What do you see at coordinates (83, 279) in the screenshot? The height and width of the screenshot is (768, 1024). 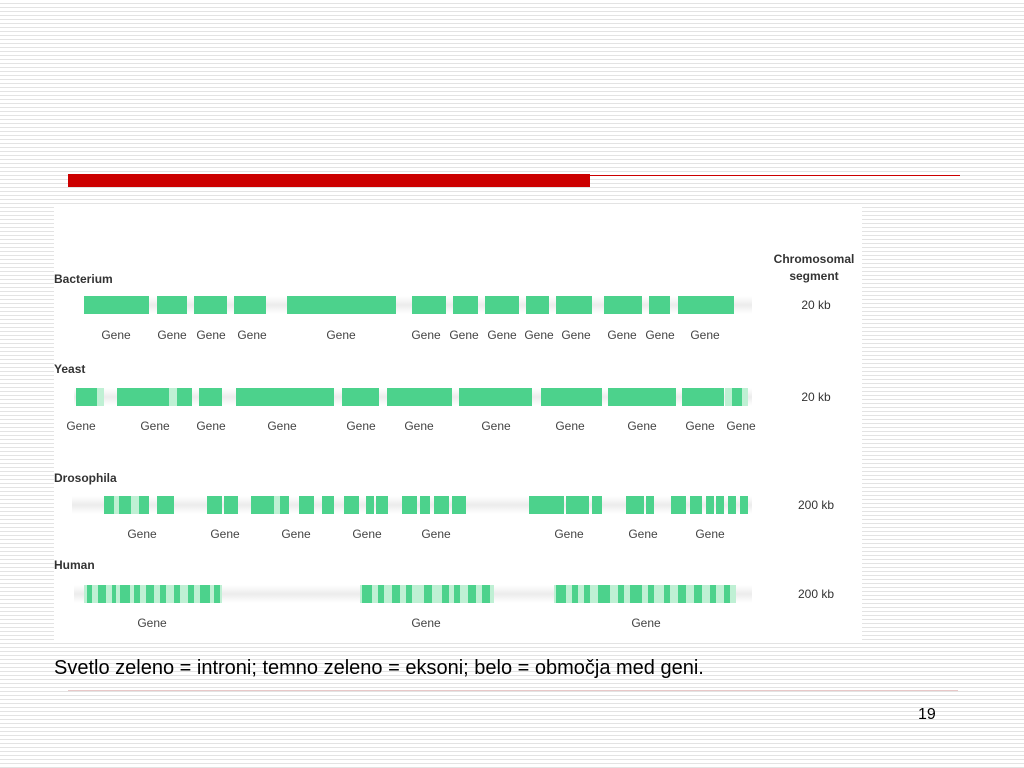 I see `organism-label-bacterium: Bacterium` at bounding box center [83, 279].